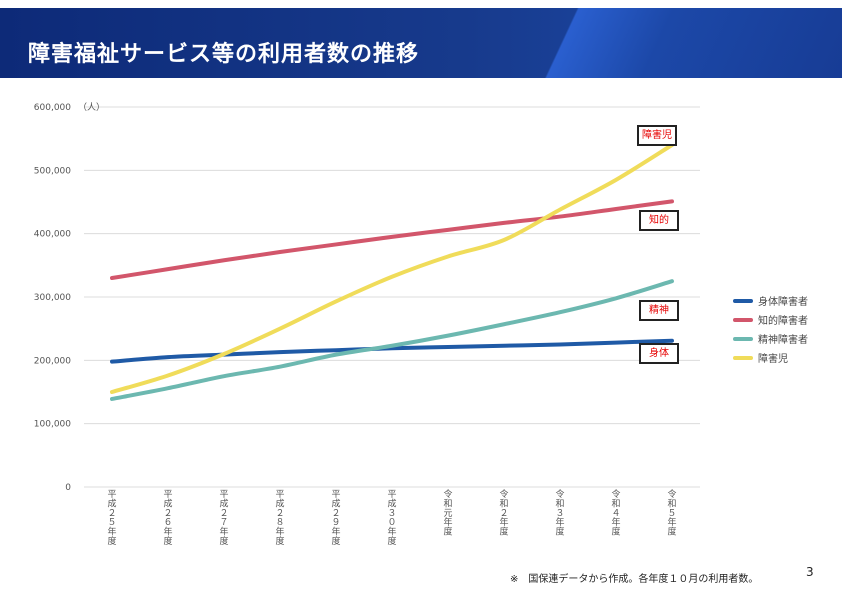 Image resolution: width=842 pixels, height=595 pixels. Describe the element at coordinates (335, 518) in the screenshot. I see `x-tick-label: 平成２９年度` at that location.